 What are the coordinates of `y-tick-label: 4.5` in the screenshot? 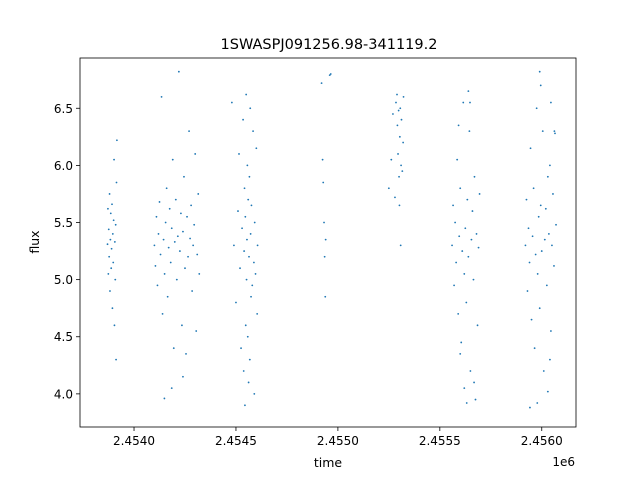 It's located at (63, 337).